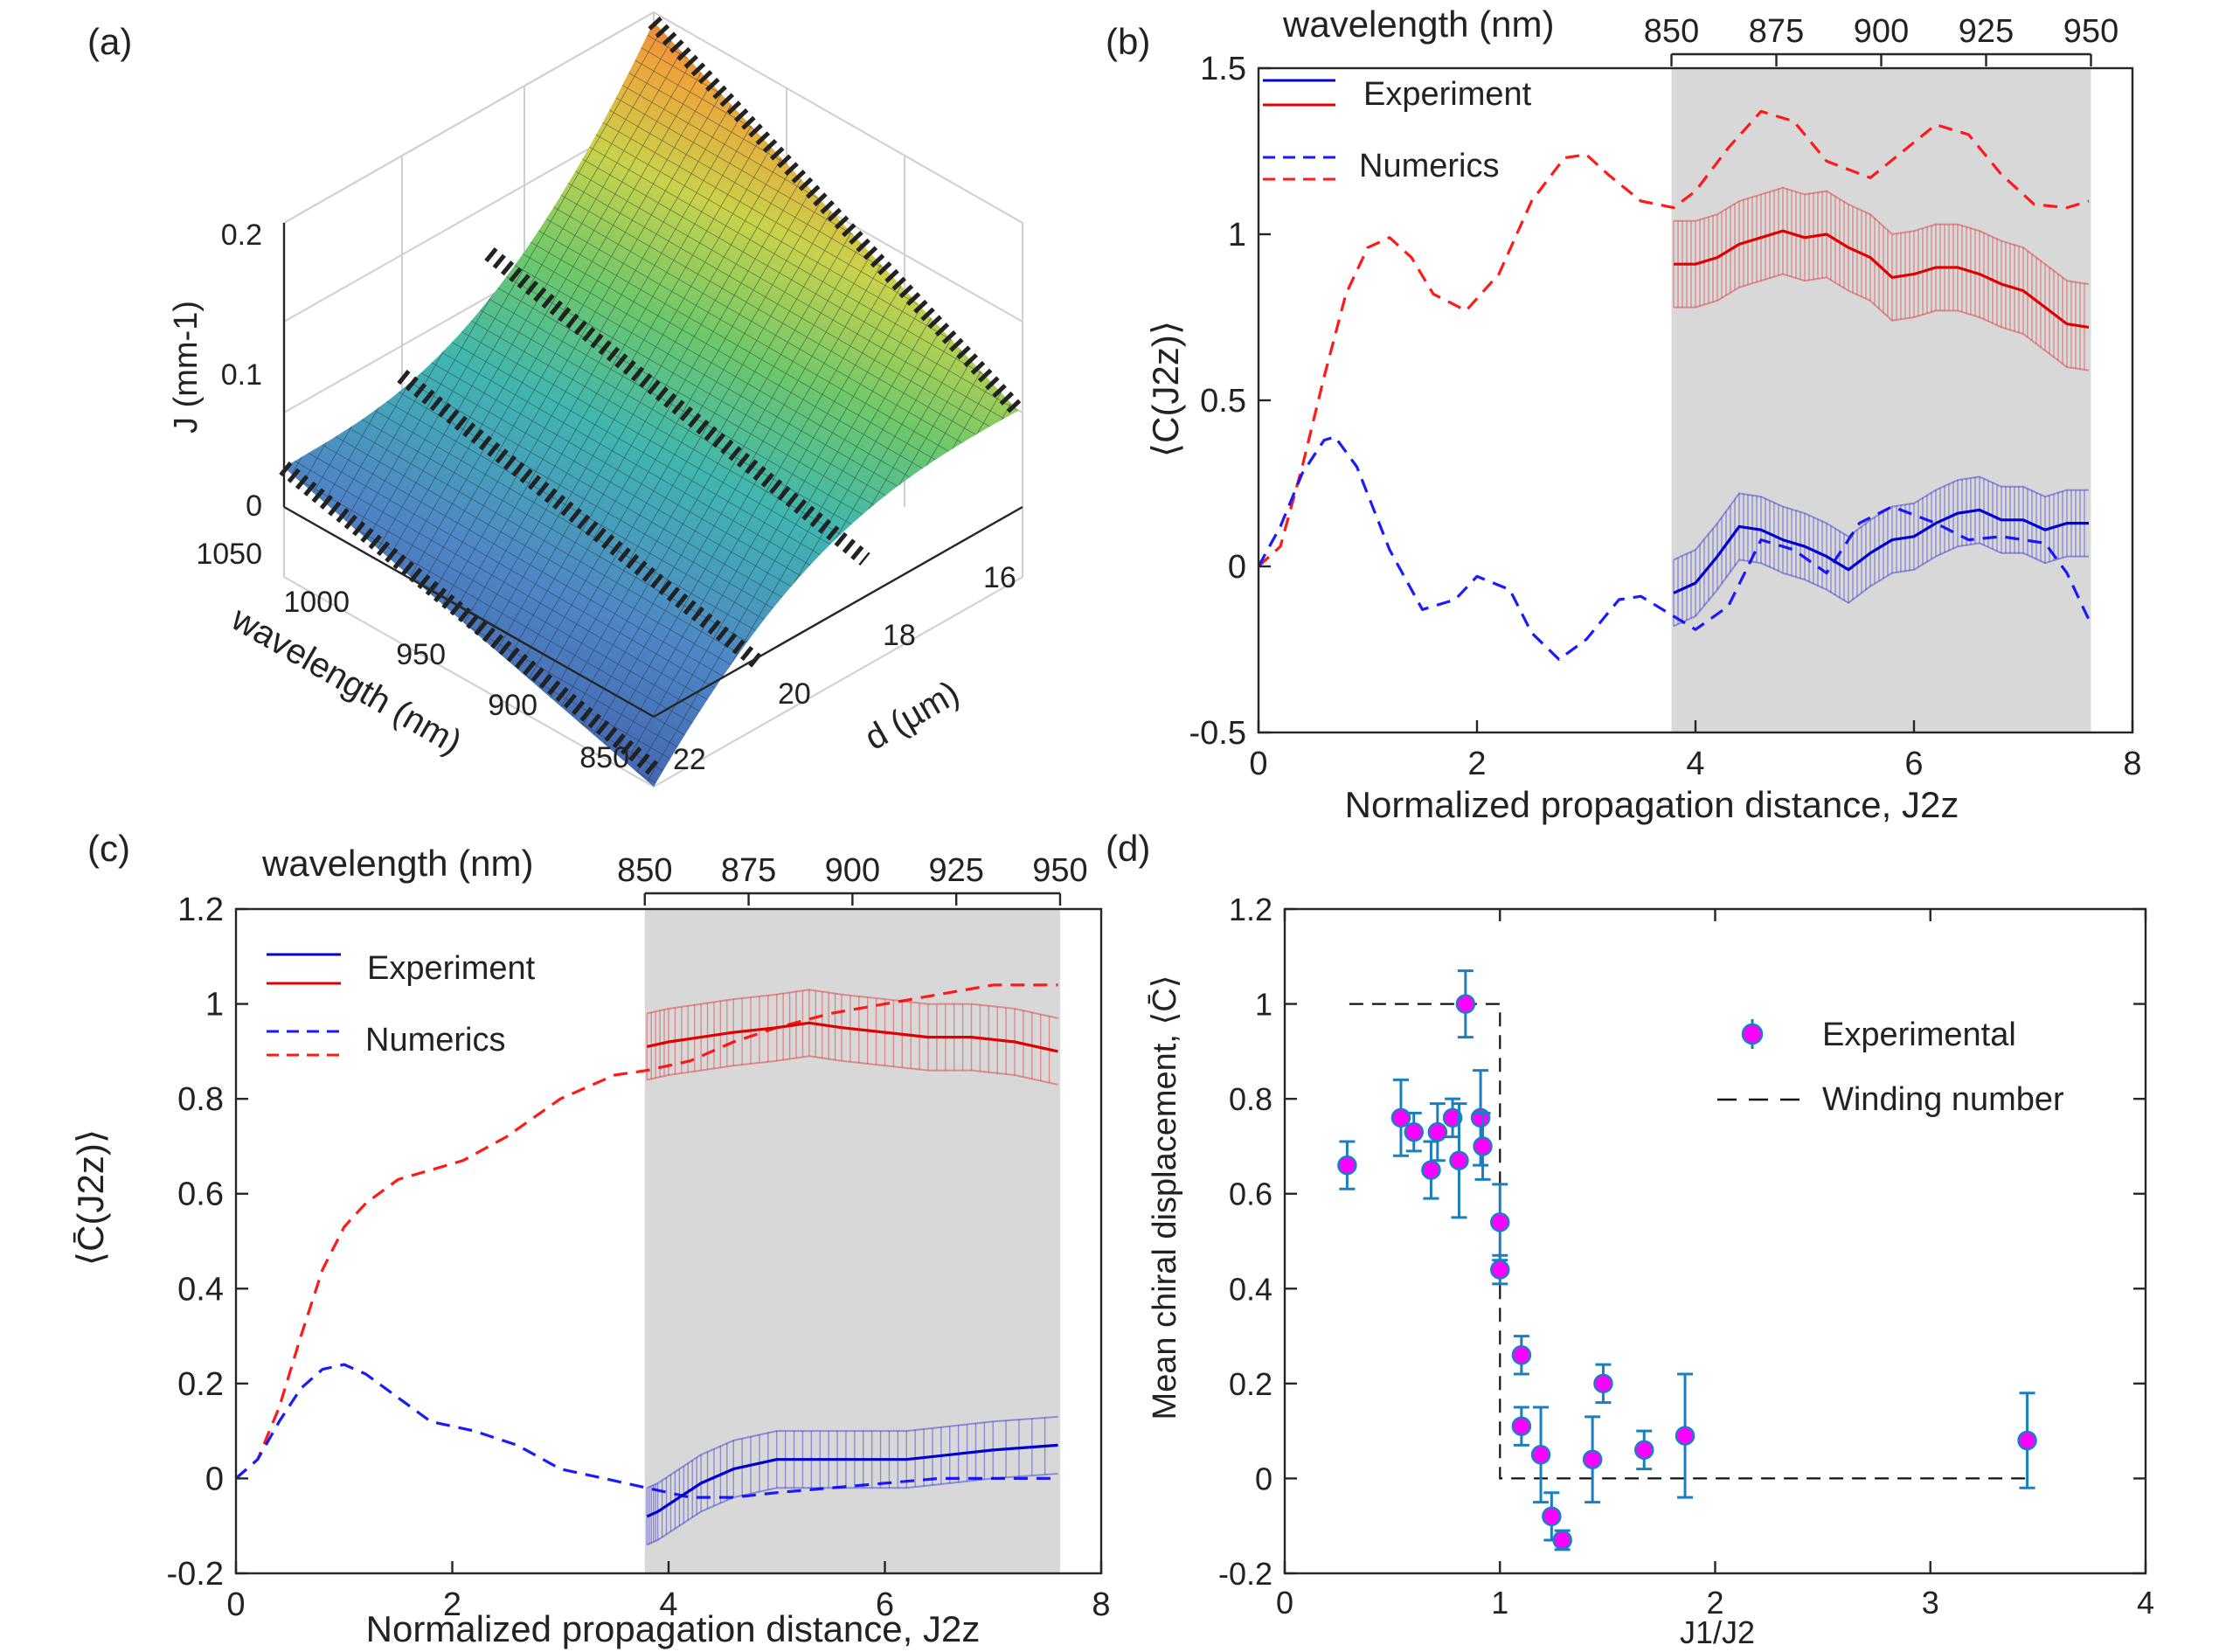 The image size is (2219, 1652). I want to click on c-top-tick-label: 925, so click(955, 870).